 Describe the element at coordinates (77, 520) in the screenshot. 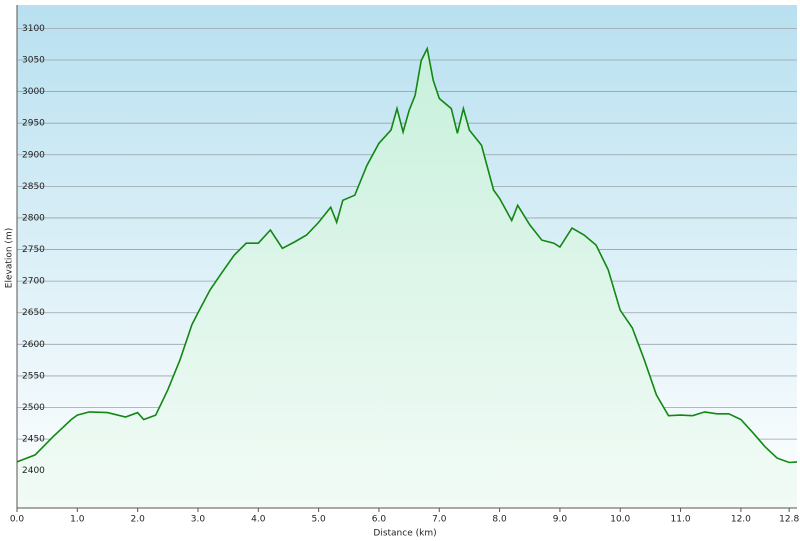

I see `x-tick-label: 1.0` at that location.